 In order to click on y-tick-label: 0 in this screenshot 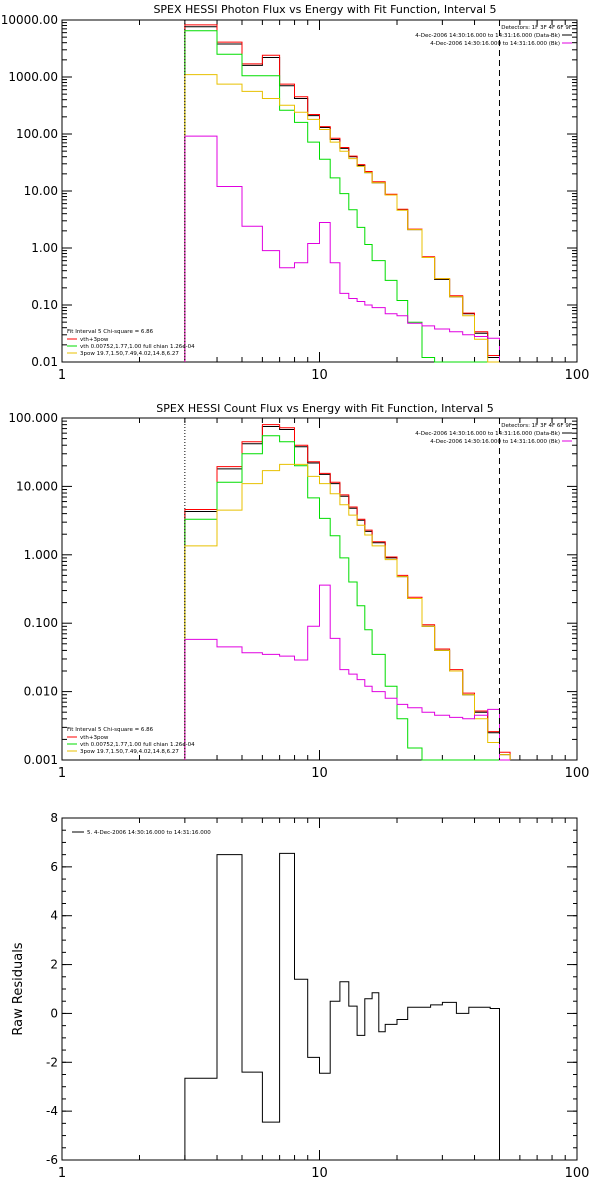, I will do `click(54, 1013)`.